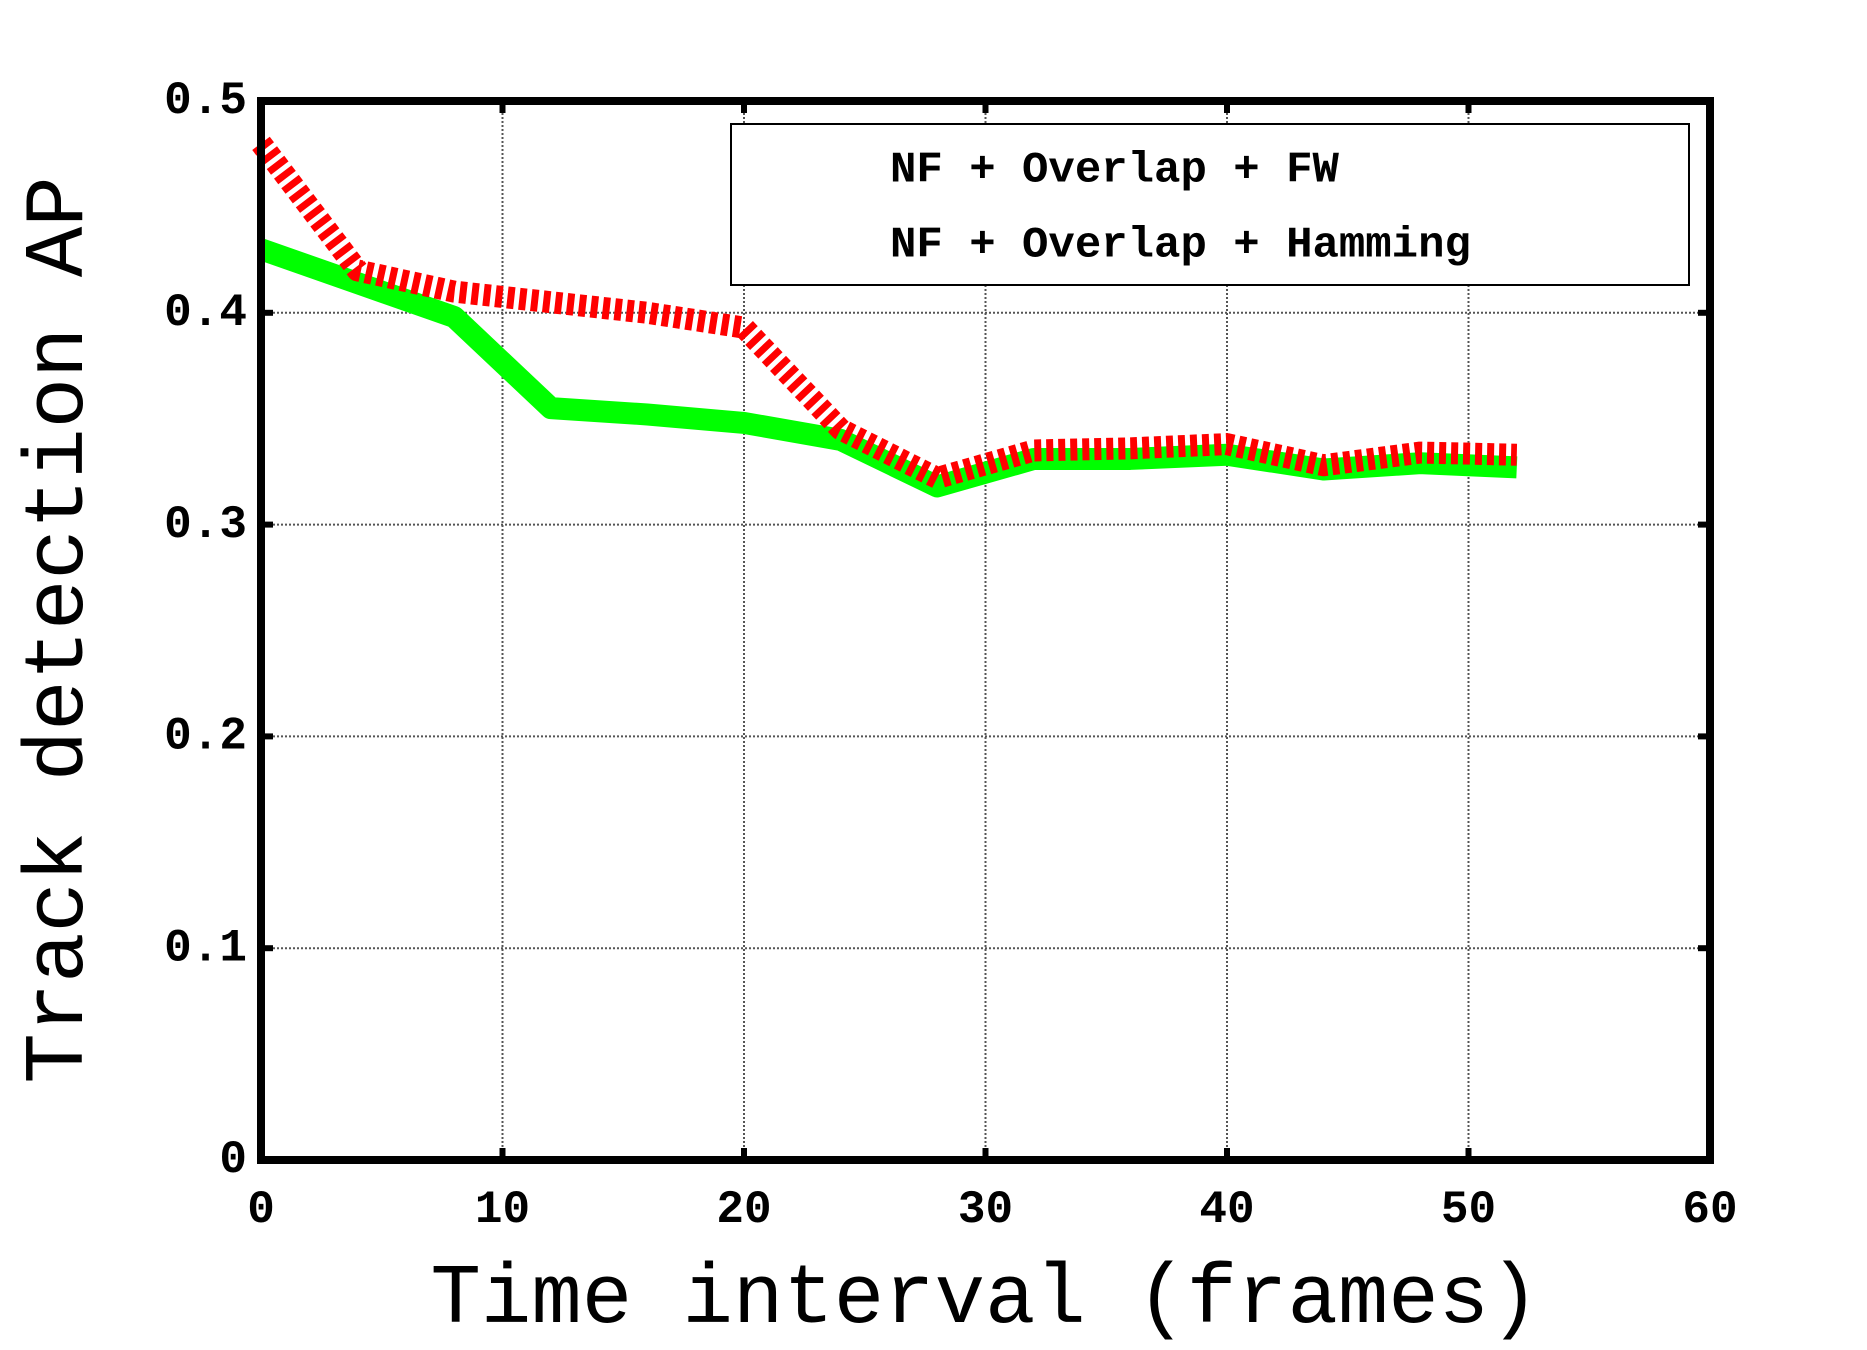  I want to click on x-tick-label: 60, so click(1709, 1210).